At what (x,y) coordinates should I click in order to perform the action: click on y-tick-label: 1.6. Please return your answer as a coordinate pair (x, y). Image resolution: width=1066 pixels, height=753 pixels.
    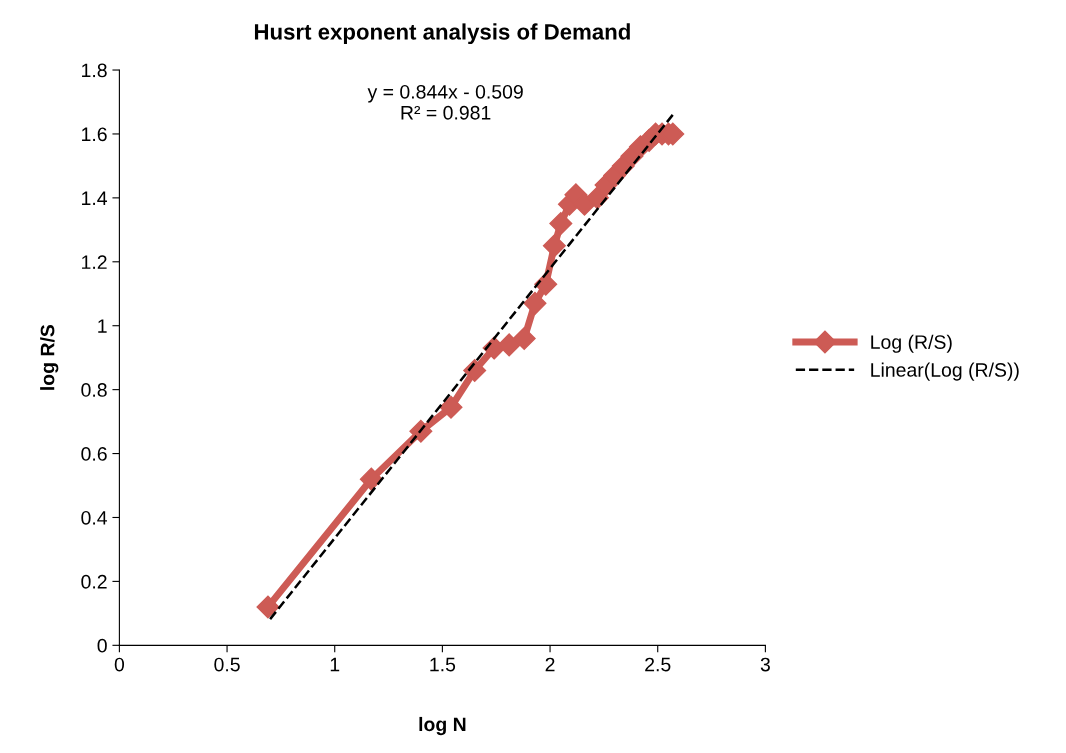
    Looking at the image, I should click on (94, 134).